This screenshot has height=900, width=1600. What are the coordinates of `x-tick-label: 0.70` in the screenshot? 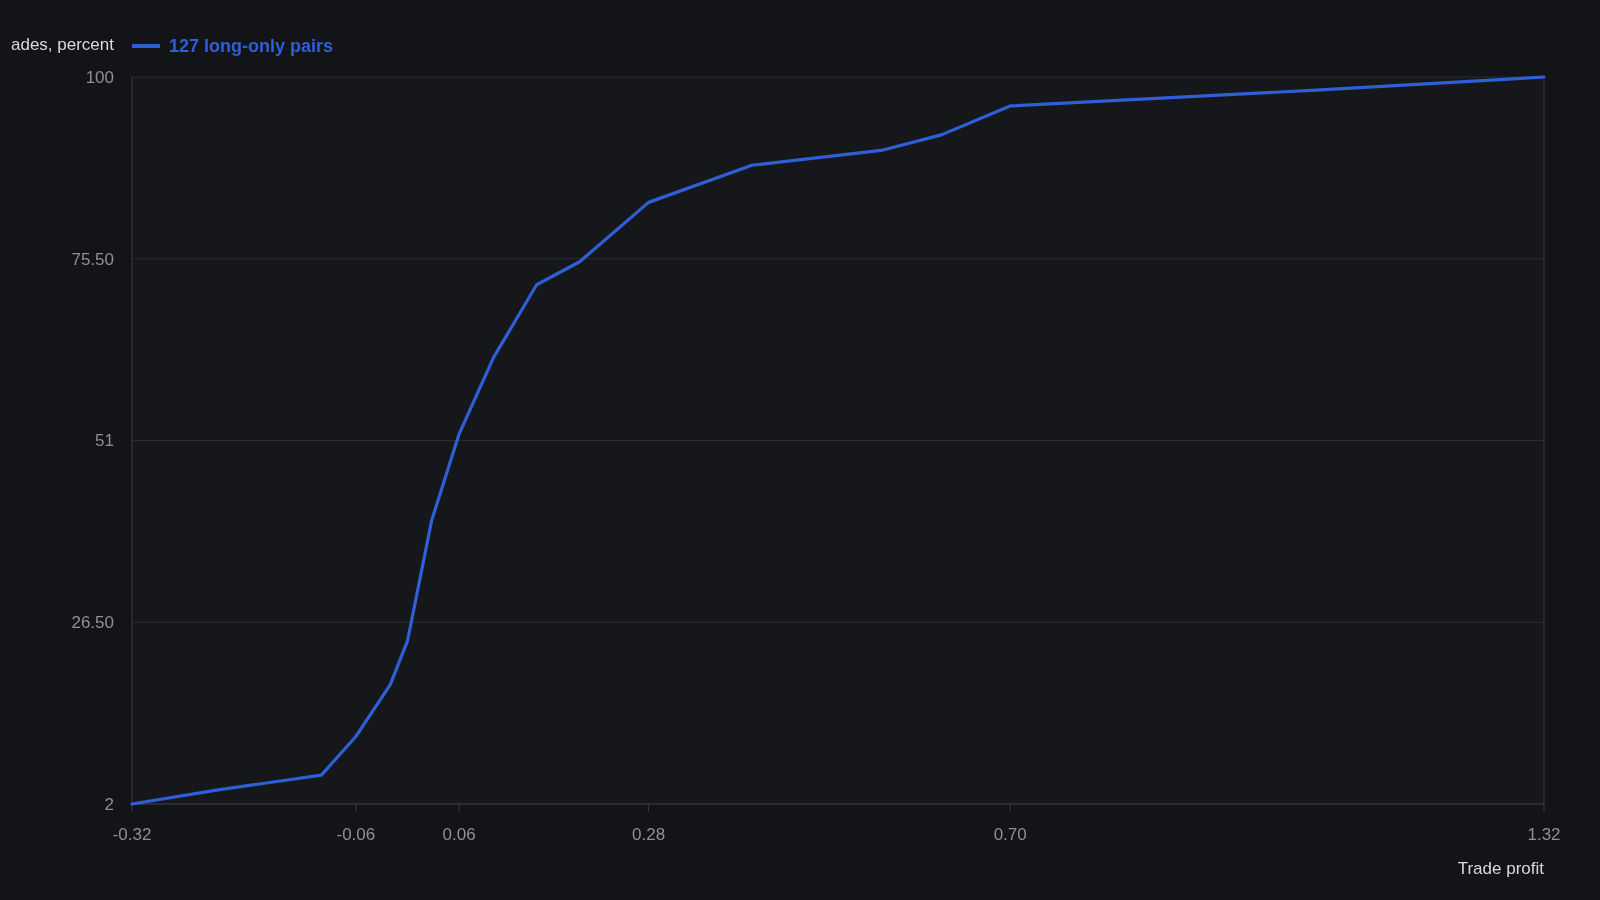 It's located at (1010, 834).